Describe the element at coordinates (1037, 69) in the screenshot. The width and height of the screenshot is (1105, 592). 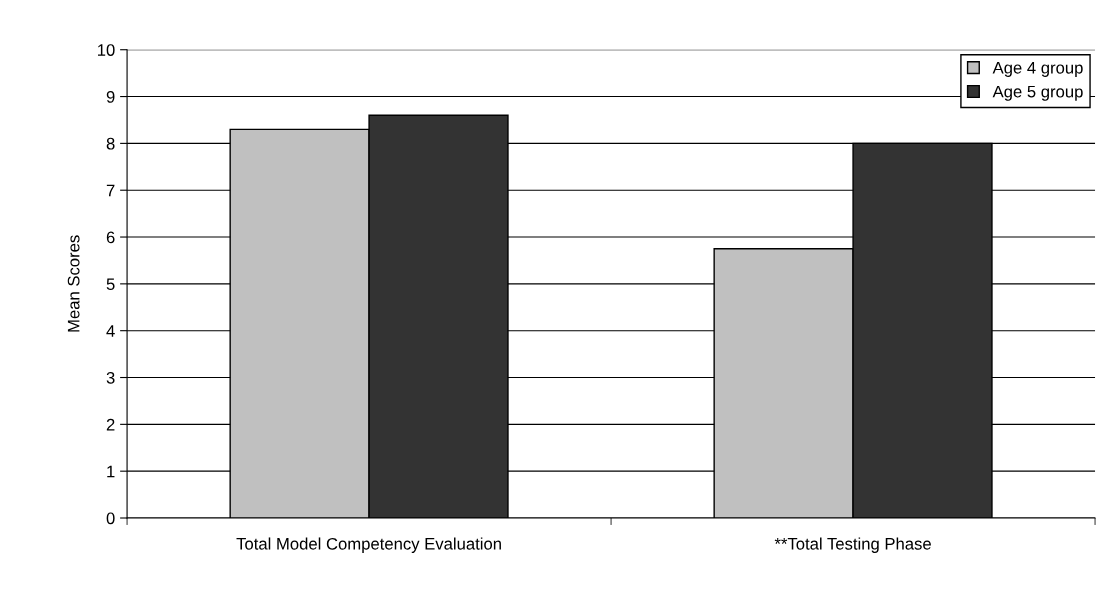
I see `legend-label: Age 4 group` at that location.